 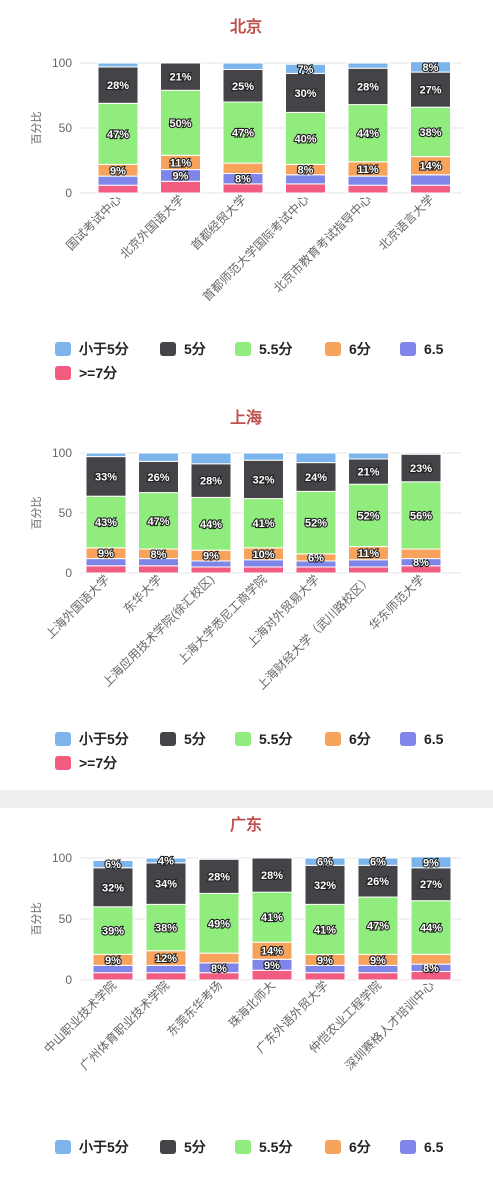 I want to click on data-label: 44%, so click(x=211, y=525).